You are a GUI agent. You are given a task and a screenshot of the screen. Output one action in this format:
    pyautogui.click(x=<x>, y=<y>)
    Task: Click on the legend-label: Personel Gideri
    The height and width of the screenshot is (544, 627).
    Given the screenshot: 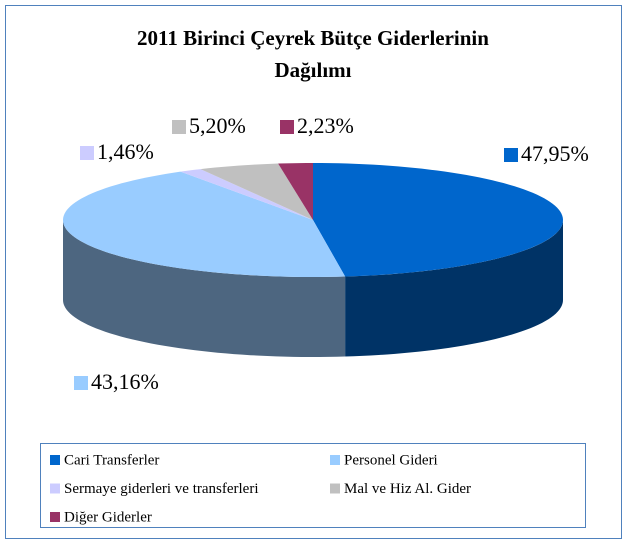 What is the action you would take?
    pyautogui.click(x=391, y=460)
    